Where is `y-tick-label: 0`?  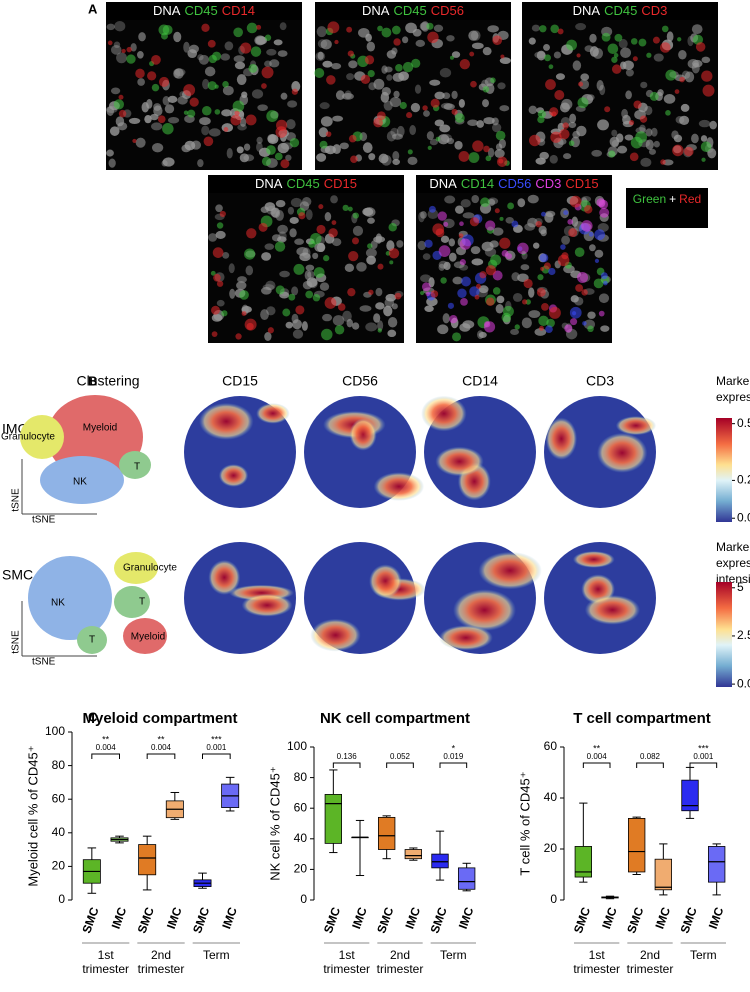 y-tick-label: 0 is located at coordinates (303, 899).